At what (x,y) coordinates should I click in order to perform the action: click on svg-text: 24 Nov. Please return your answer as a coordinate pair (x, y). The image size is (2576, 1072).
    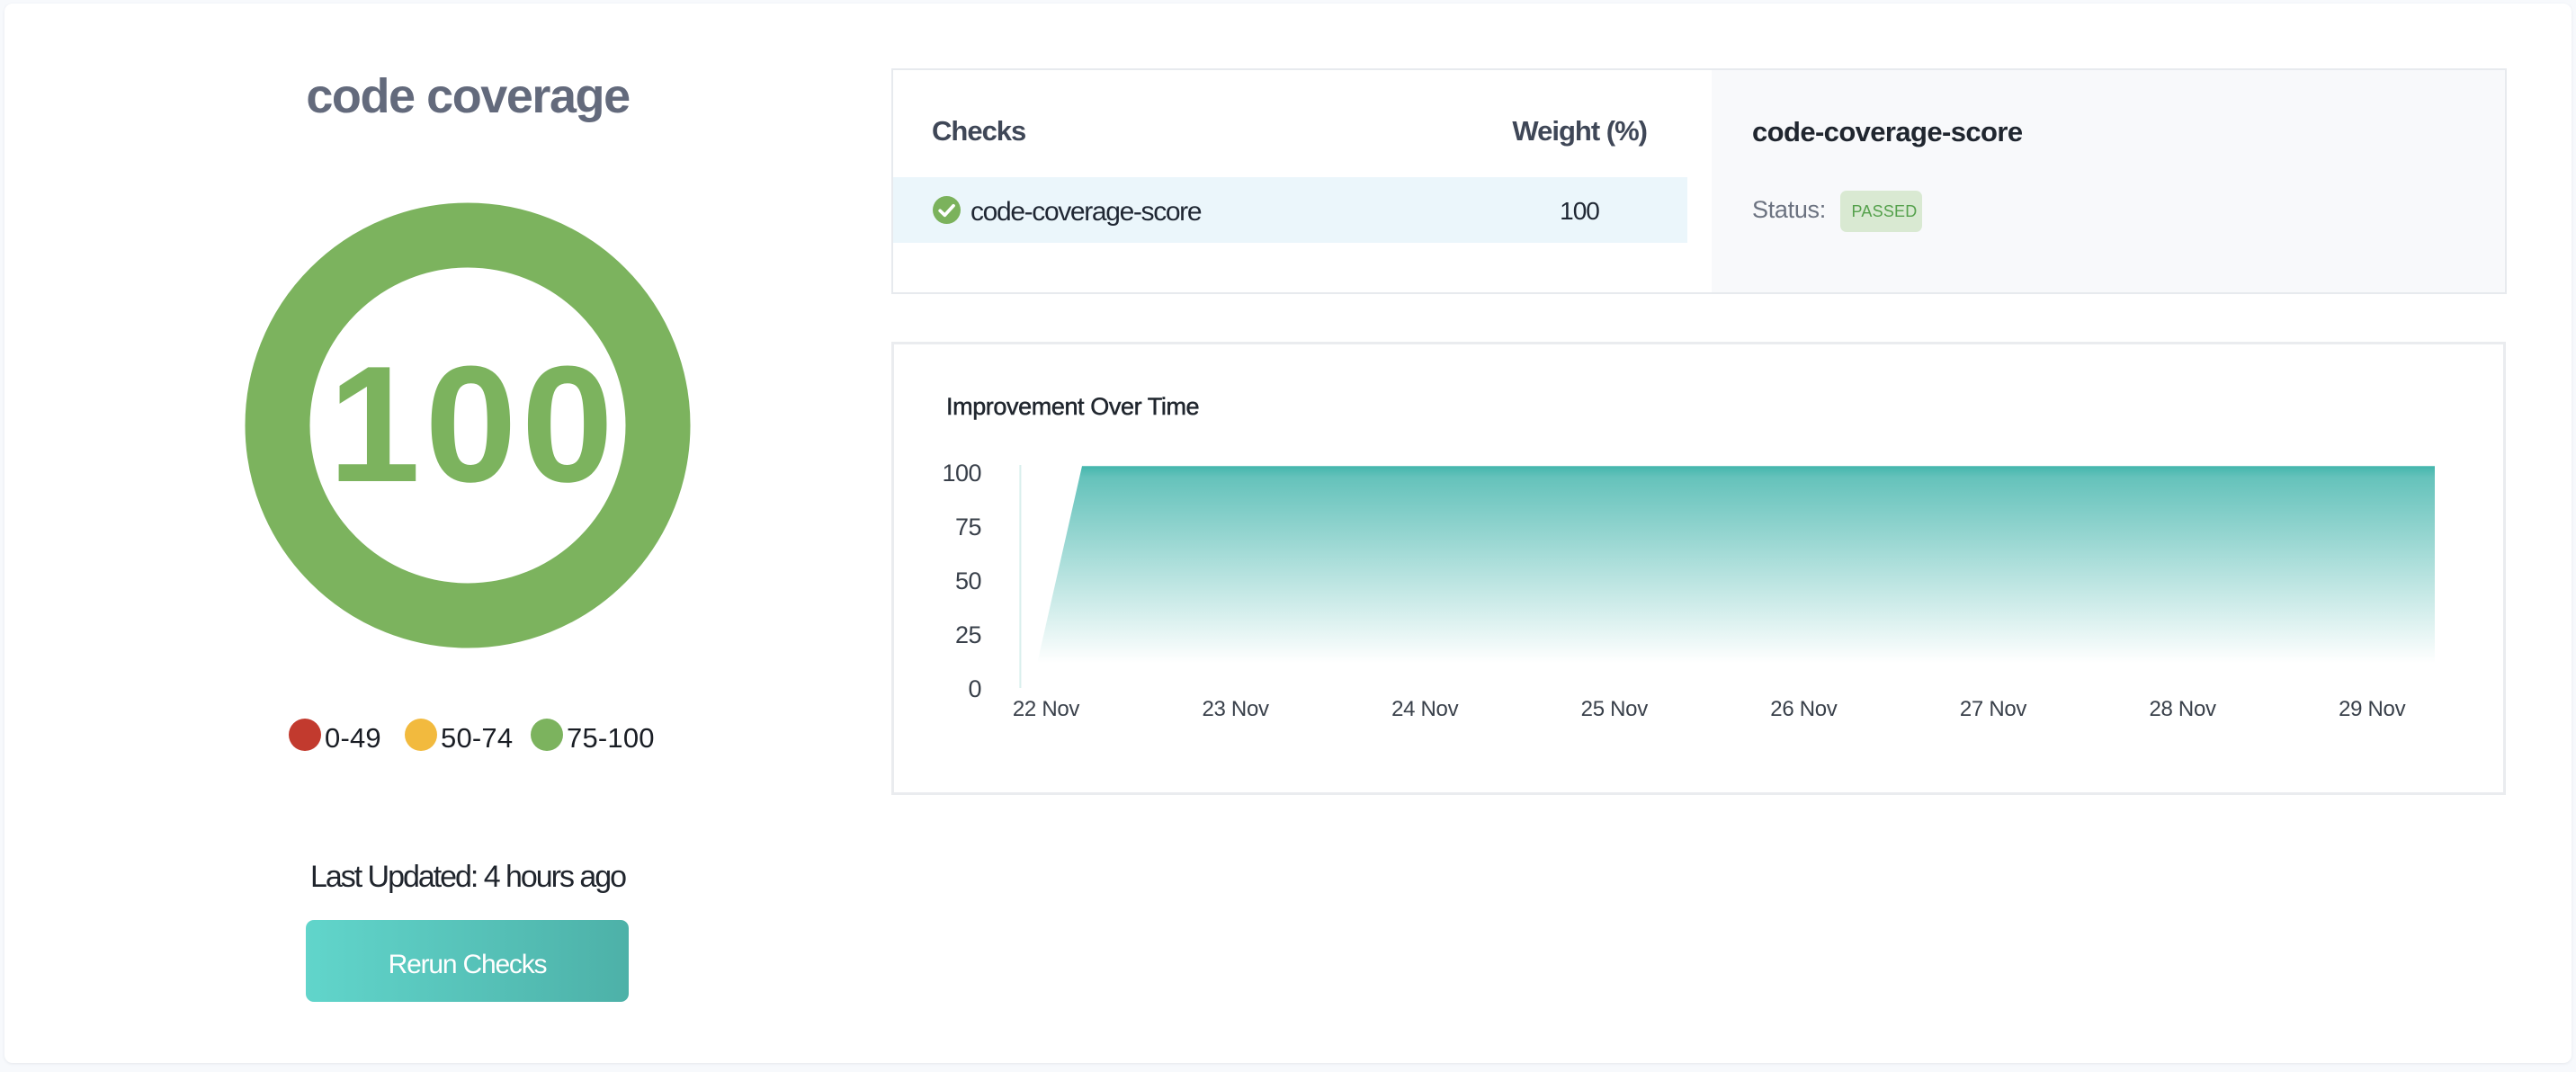
    Looking at the image, I should click on (1425, 709).